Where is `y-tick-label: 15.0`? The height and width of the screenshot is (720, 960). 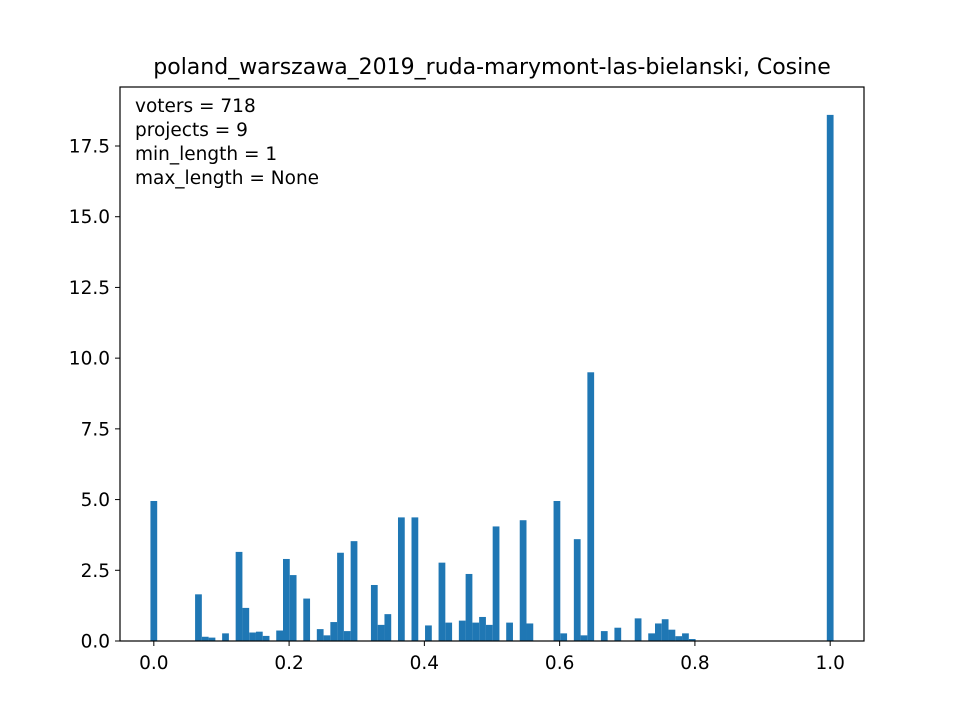
y-tick-label: 15.0 is located at coordinates (89, 217).